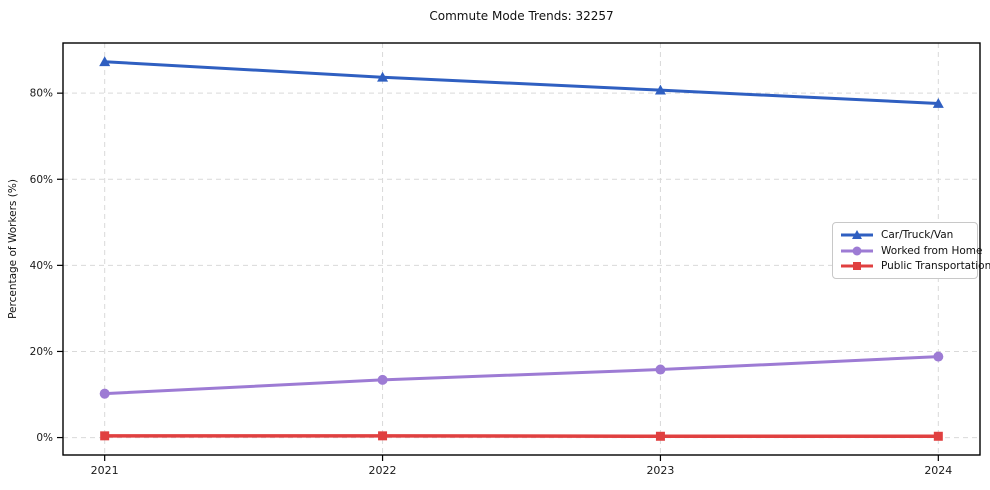  I want to click on y-tick-label: 60%, so click(41, 180).